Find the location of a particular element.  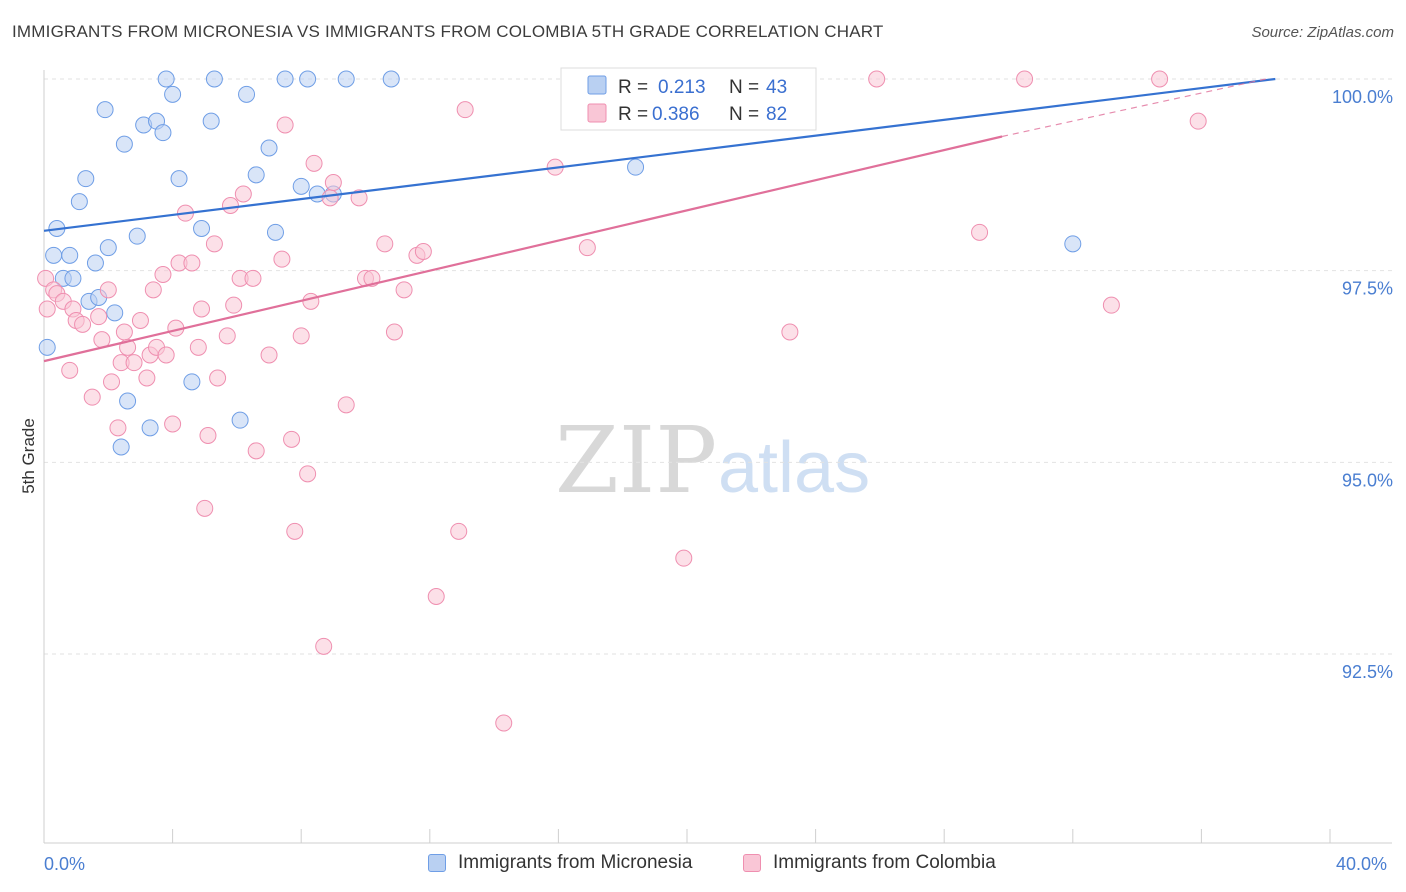

legend-n-label-1: N = is located at coordinates (744, 87).